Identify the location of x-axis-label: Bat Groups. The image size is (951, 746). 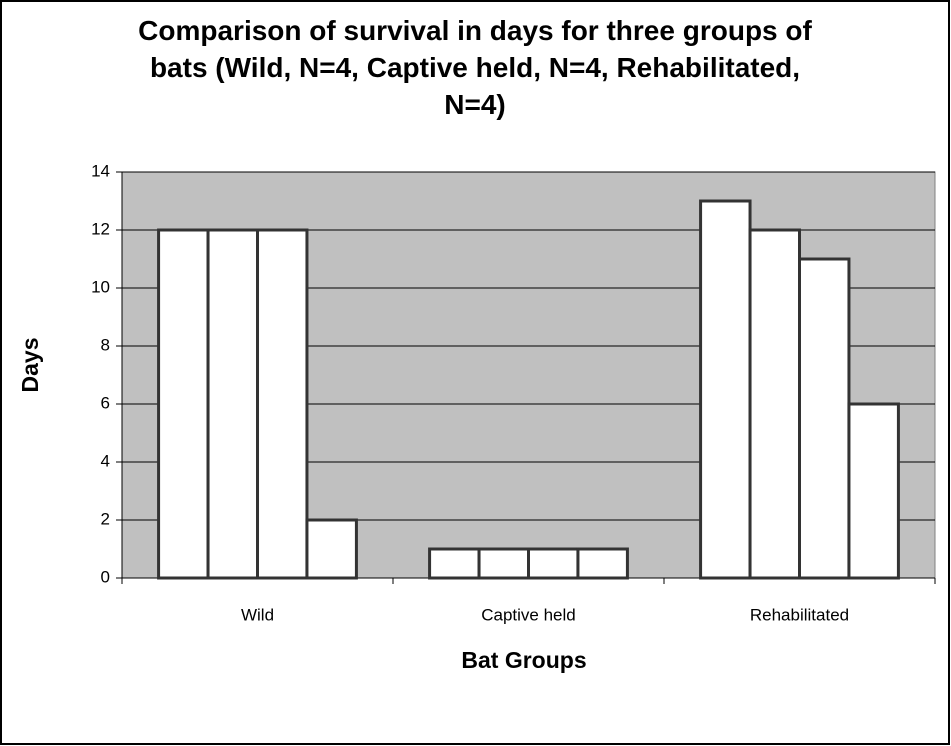
(523, 660).